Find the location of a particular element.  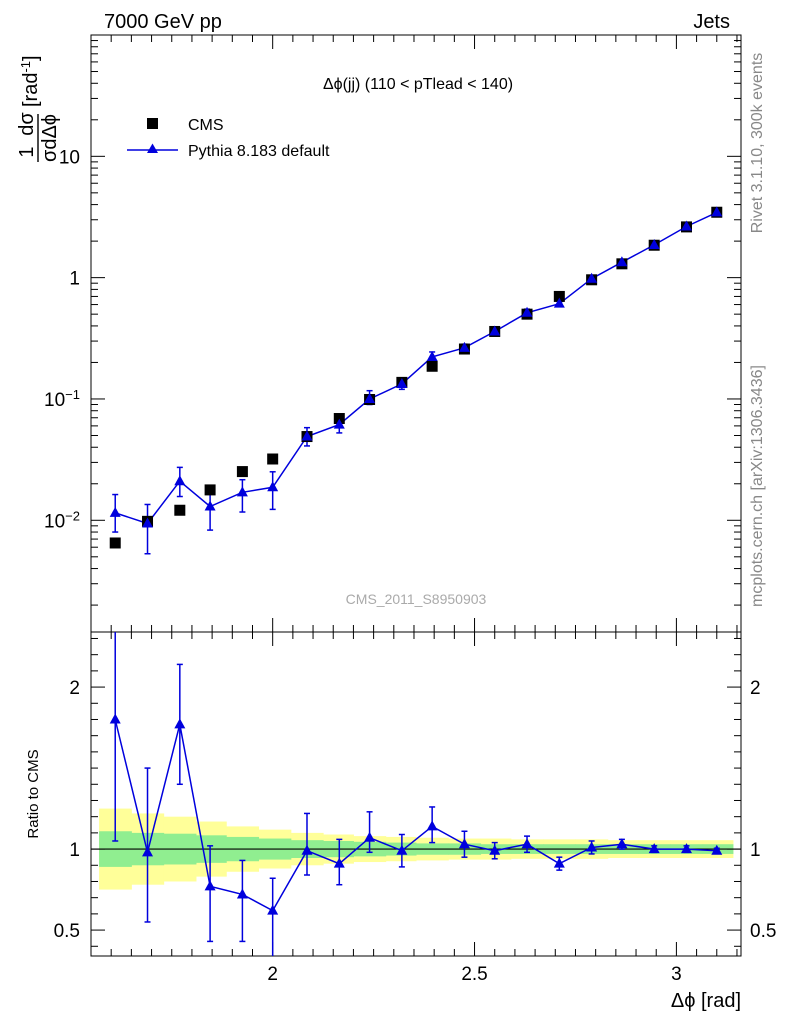

xtick-label: 3 is located at coordinates (676, 974).